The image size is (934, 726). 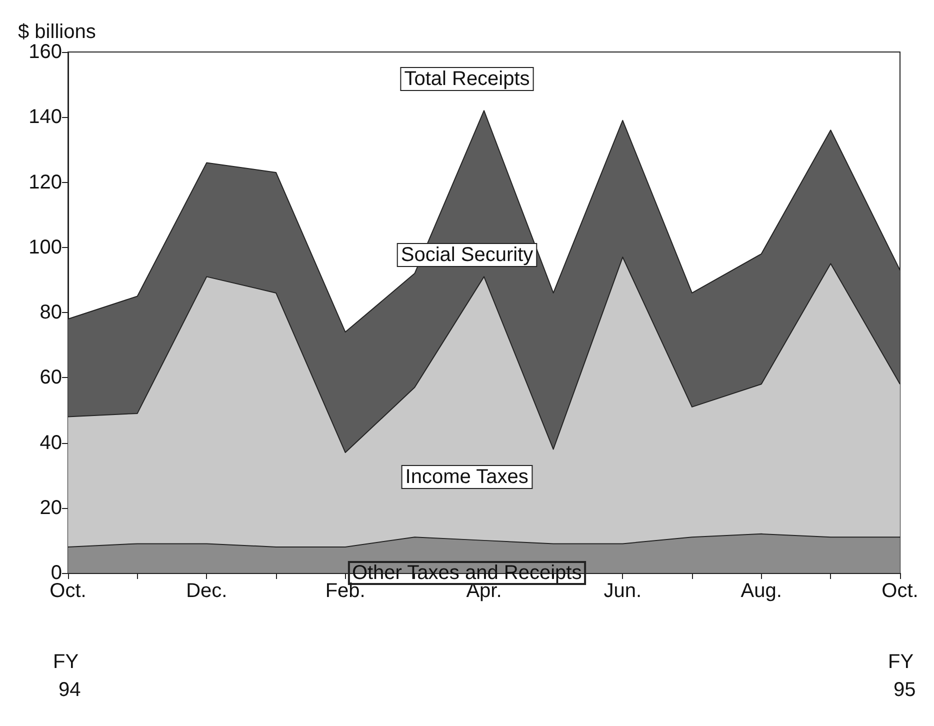 I want to click on y-tick-label: 140, so click(x=45, y=117).